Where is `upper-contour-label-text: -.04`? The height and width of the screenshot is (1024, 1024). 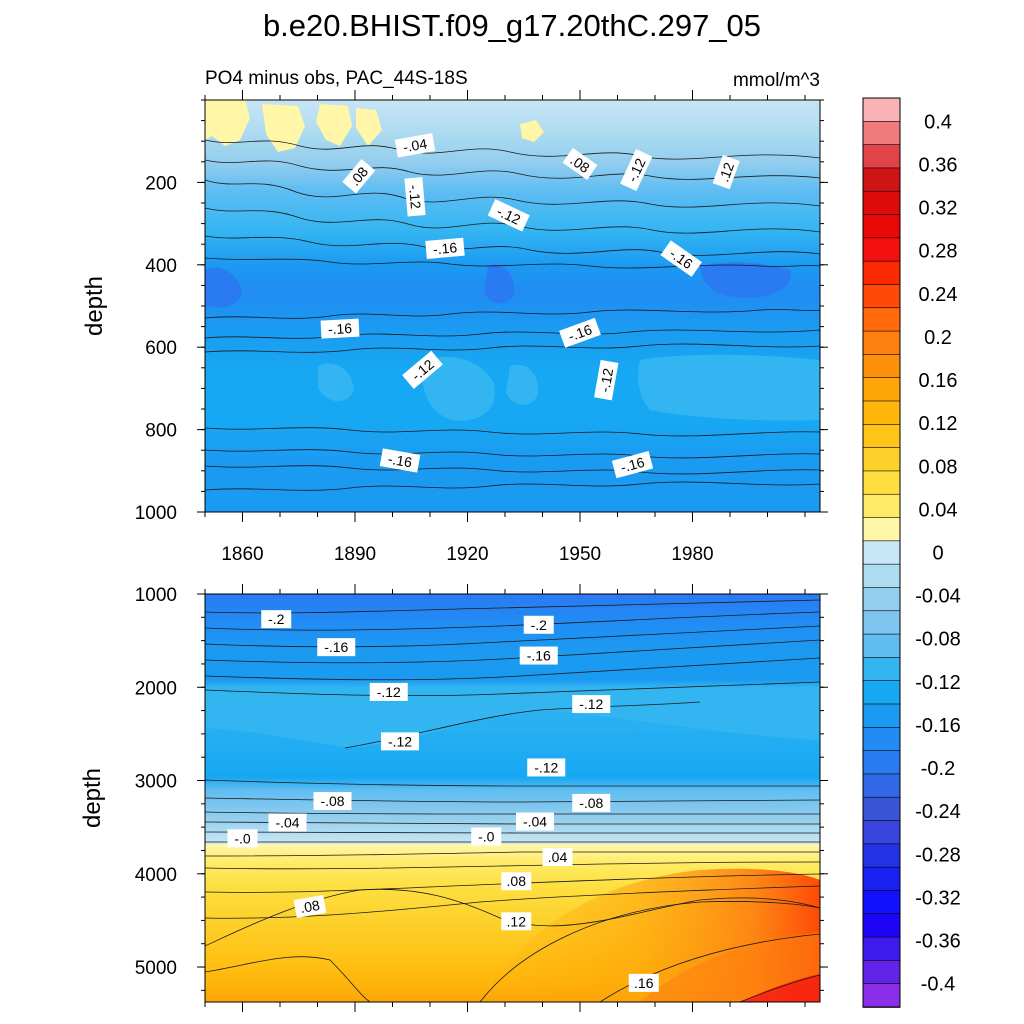 upper-contour-label-text: -.04 is located at coordinates (415, 145).